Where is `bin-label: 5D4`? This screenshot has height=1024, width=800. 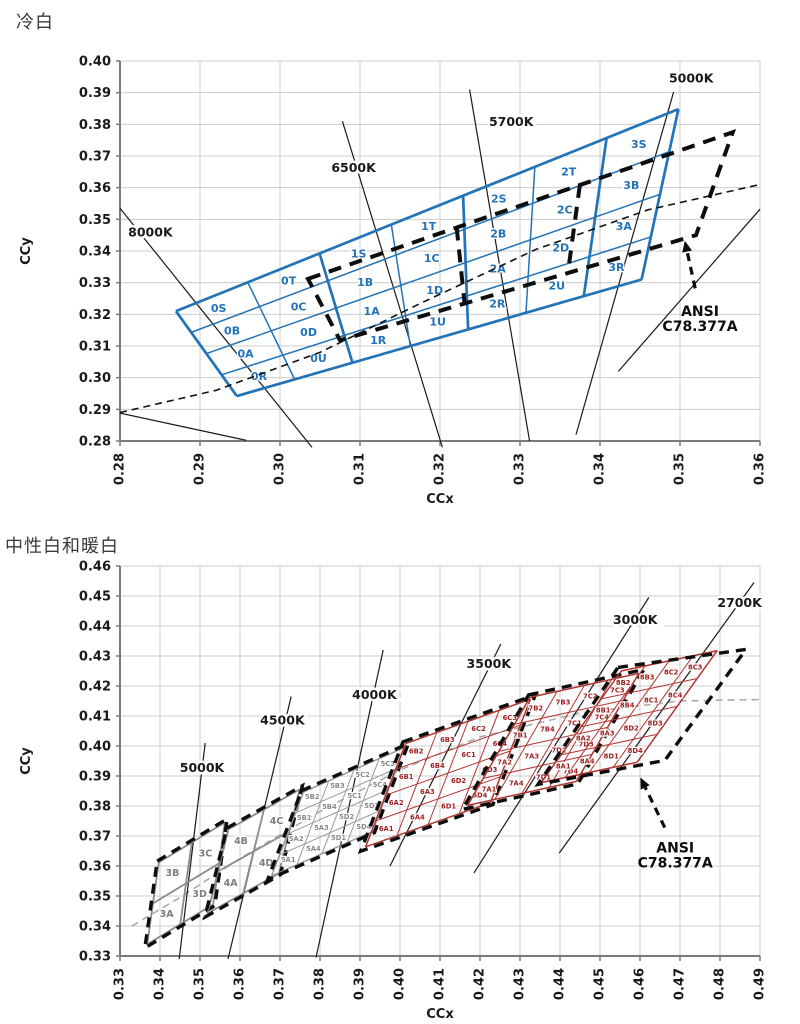 bin-label: 5D4 is located at coordinates (363, 827).